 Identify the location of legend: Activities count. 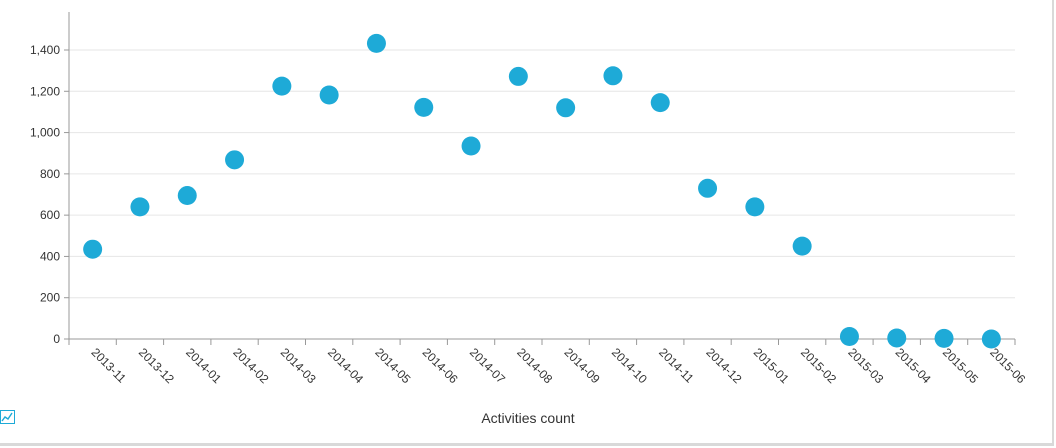
(528, 418).